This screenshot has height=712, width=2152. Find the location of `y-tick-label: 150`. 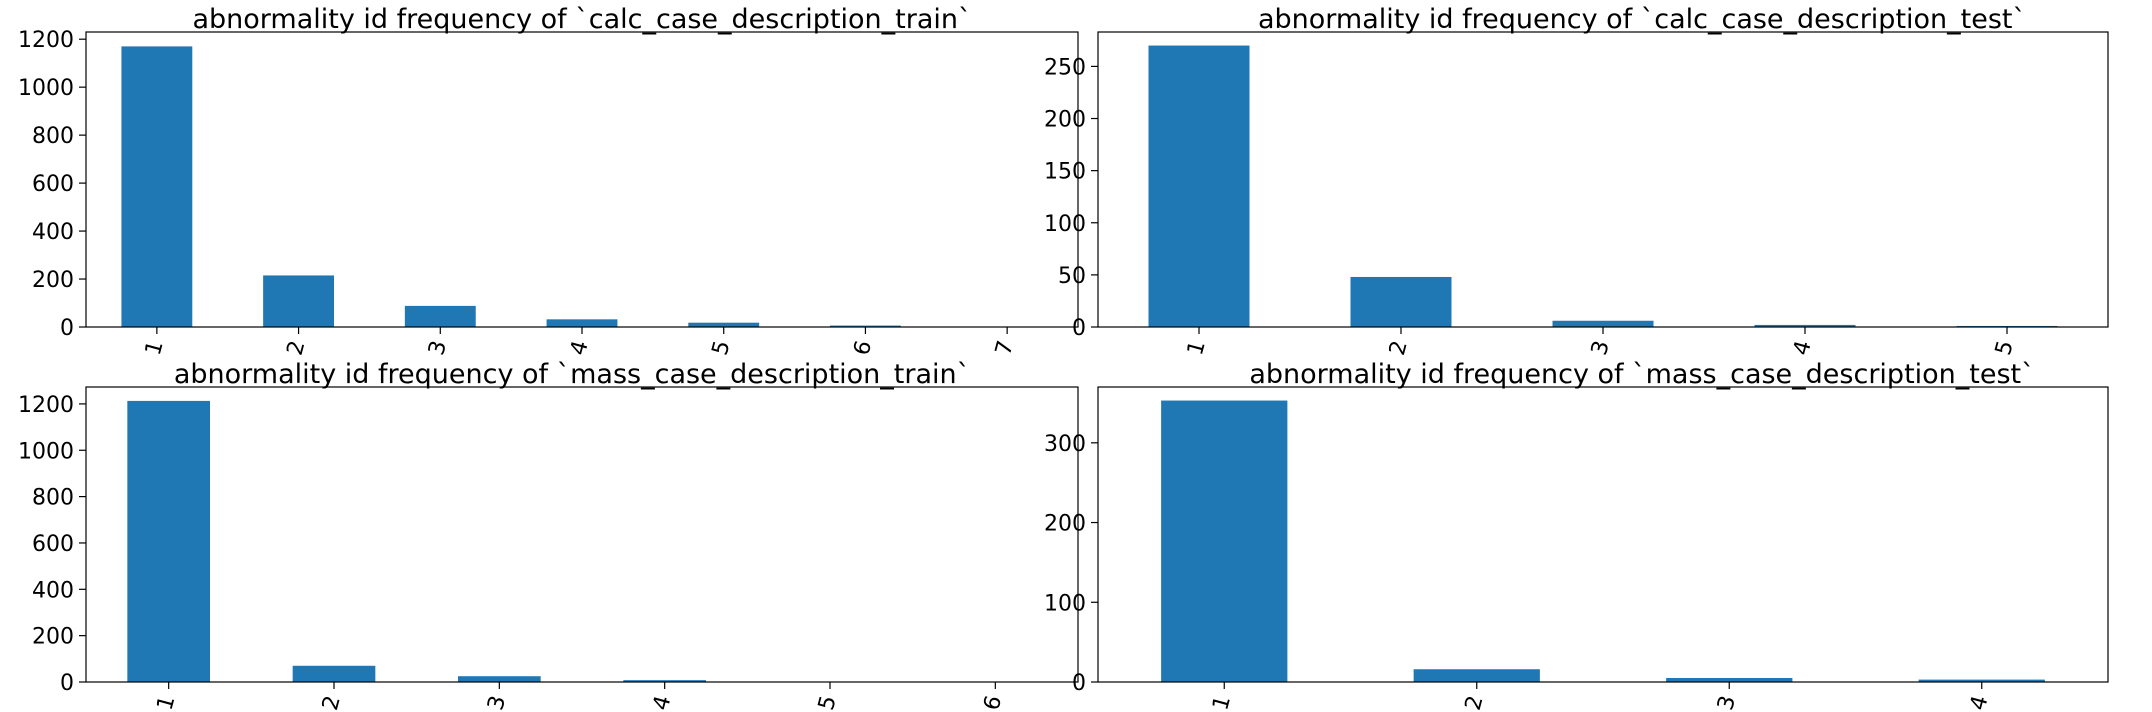

y-tick-label: 150 is located at coordinates (1065, 172).